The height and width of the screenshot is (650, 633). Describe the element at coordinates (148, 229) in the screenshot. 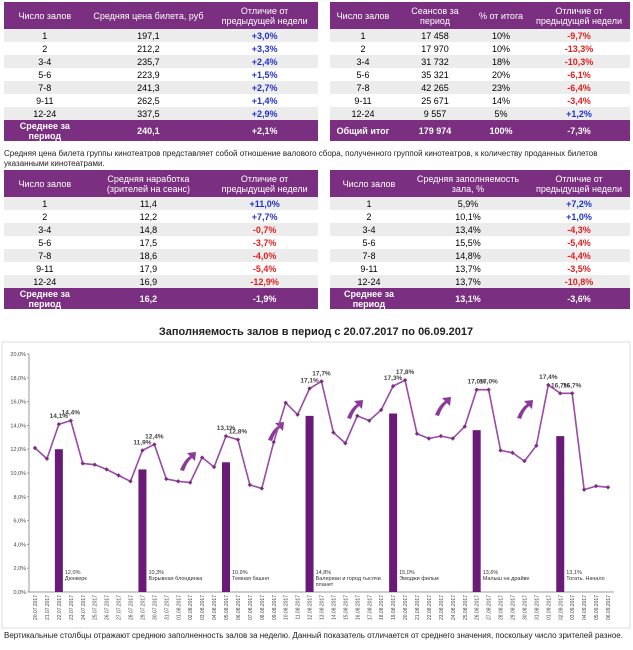

I see `table-cell: 14,8` at that location.